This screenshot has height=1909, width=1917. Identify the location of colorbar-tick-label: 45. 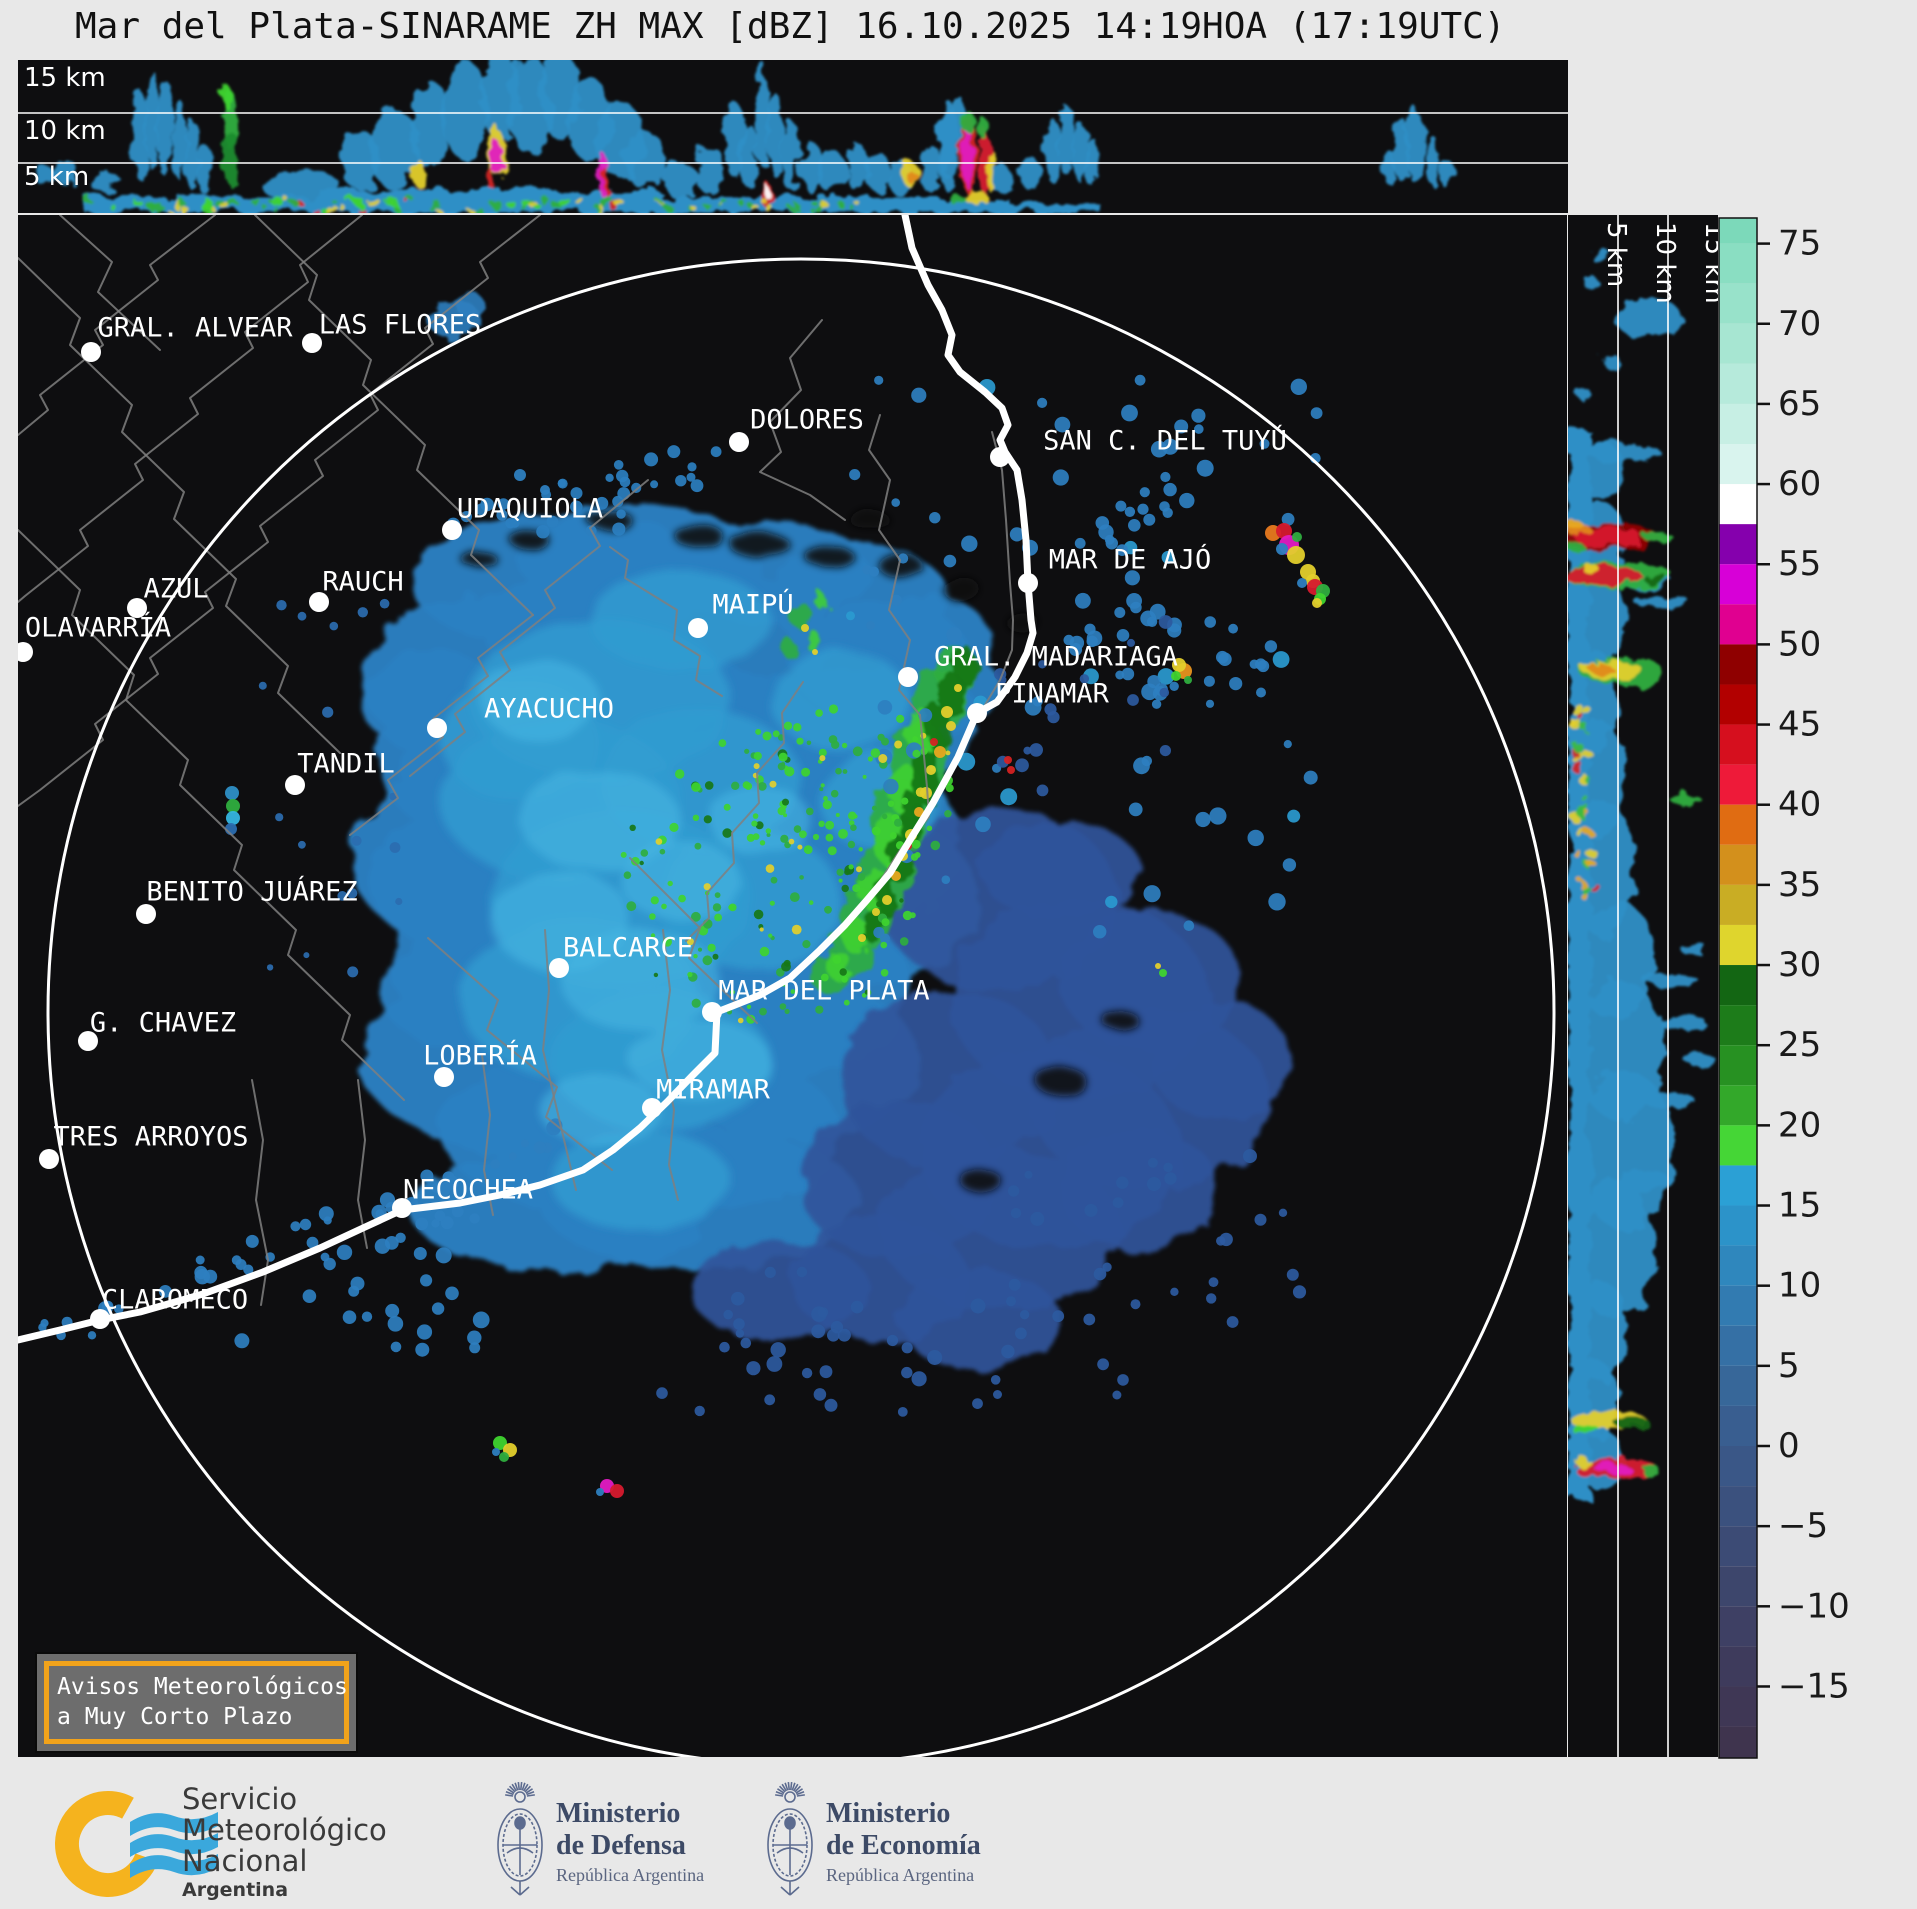
(1799, 725).